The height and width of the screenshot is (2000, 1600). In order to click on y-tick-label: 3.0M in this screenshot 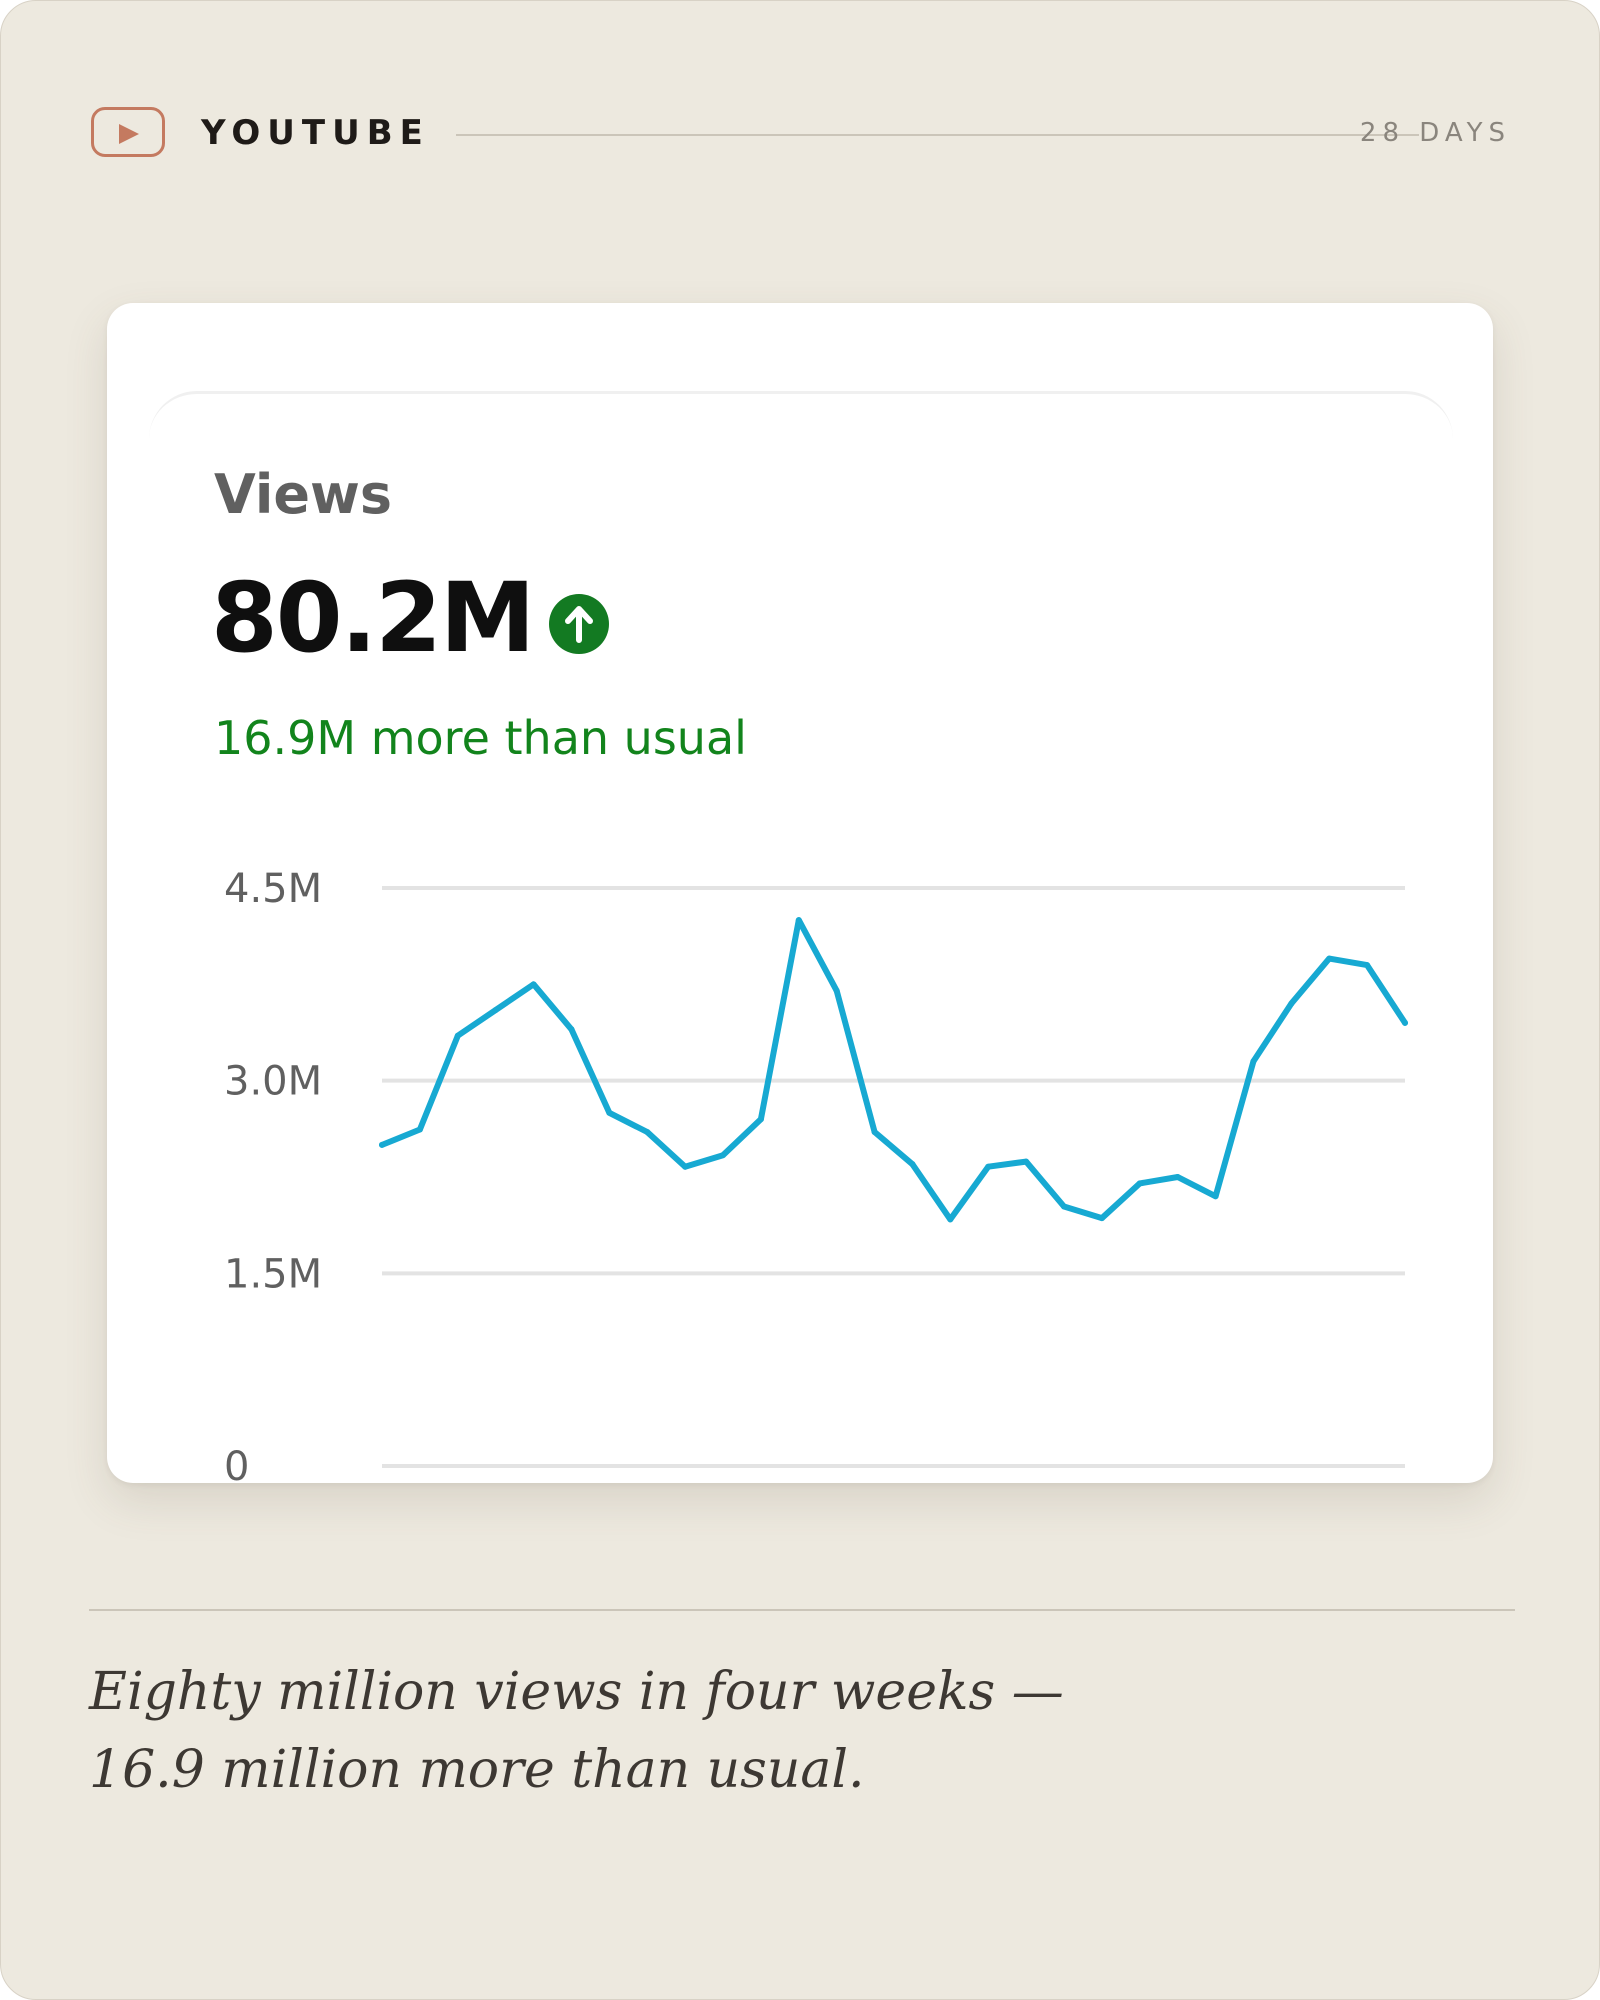, I will do `click(273, 1082)`.